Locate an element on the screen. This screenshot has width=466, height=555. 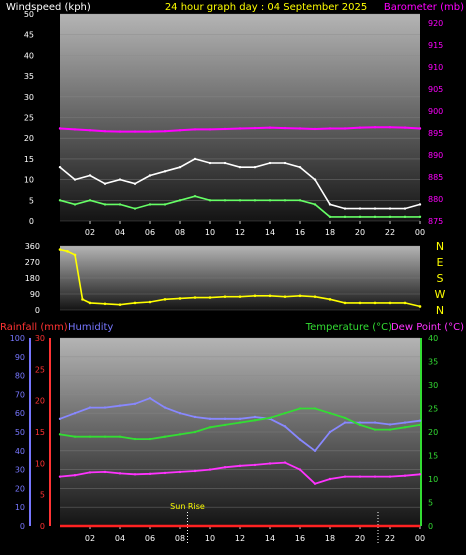
compass-label: S is located at coordinates (440, 278).